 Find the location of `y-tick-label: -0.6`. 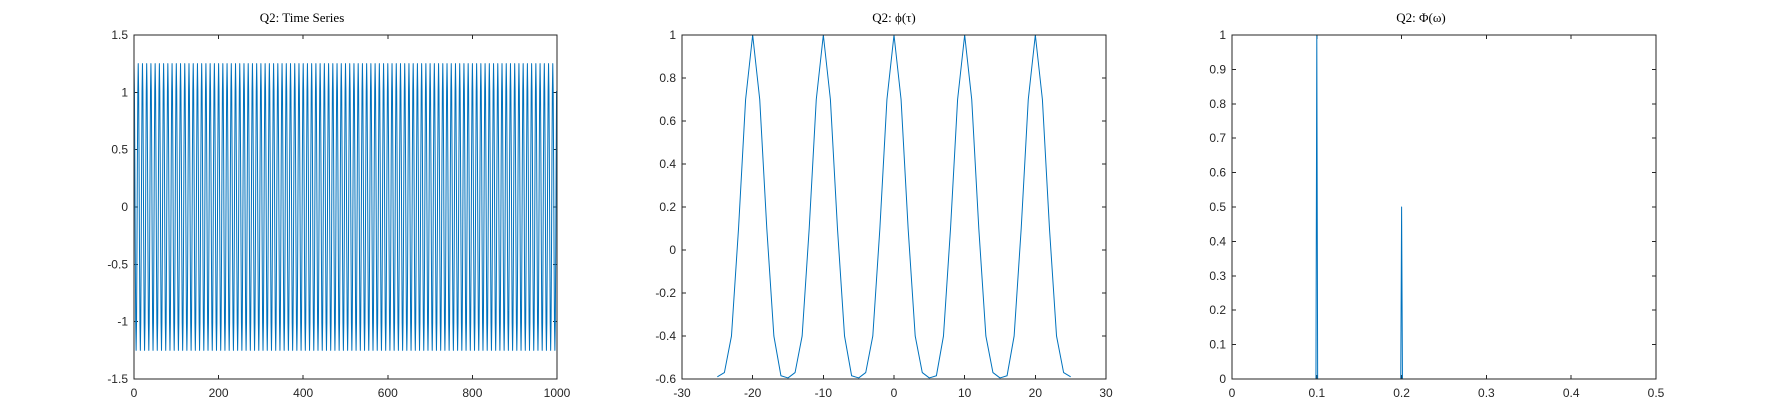

y-tick-label: -0.6 is located at coordinates (665, 379).